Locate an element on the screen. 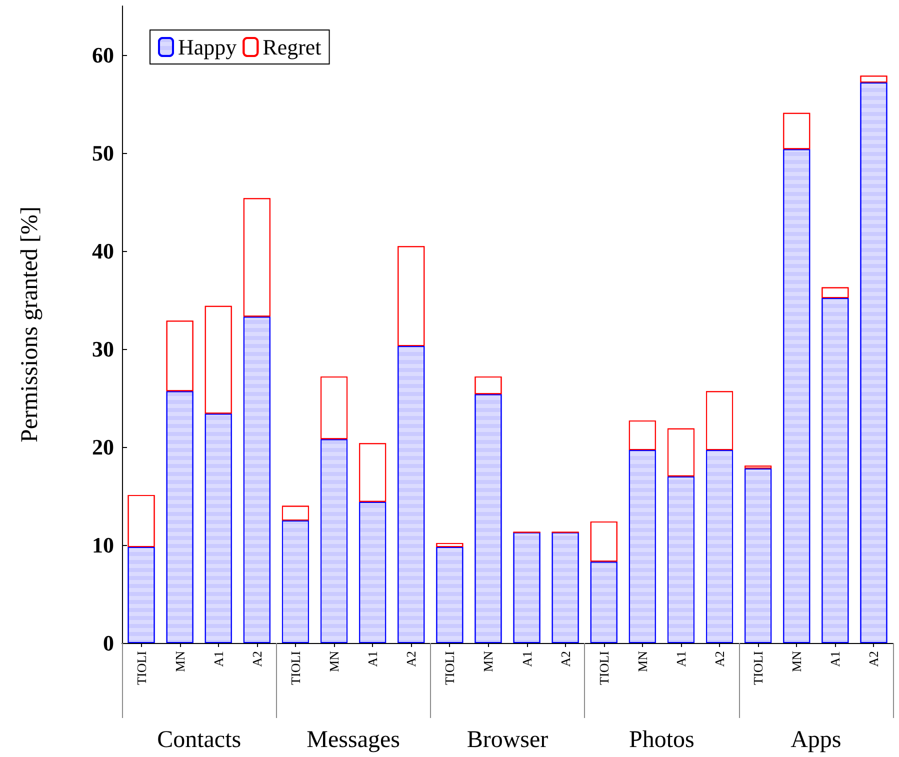 The width and height of the screenshot is (899, 757). text: Photos is located at coordinates (661, 740).